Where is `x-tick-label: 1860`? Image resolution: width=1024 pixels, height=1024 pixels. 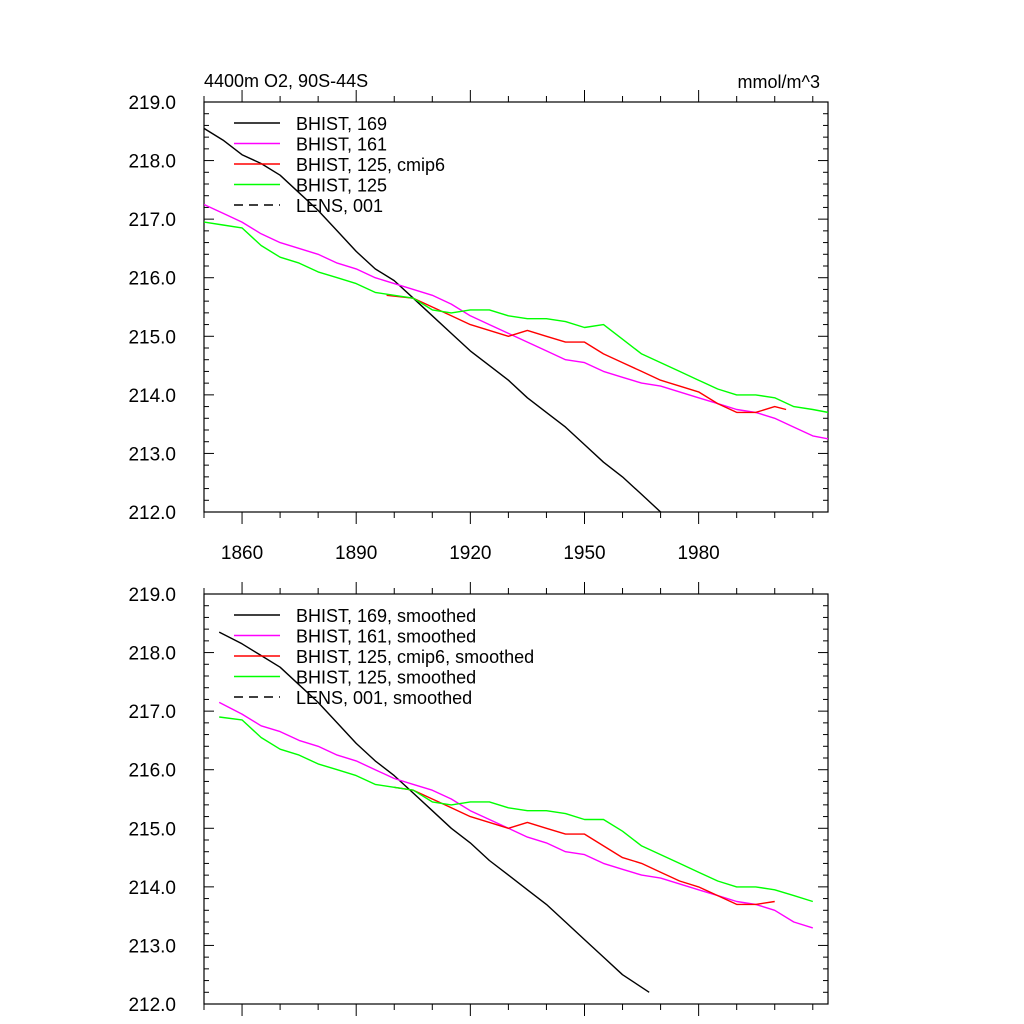
x-tick-label: 1860 is located at coordinates (242, 553).